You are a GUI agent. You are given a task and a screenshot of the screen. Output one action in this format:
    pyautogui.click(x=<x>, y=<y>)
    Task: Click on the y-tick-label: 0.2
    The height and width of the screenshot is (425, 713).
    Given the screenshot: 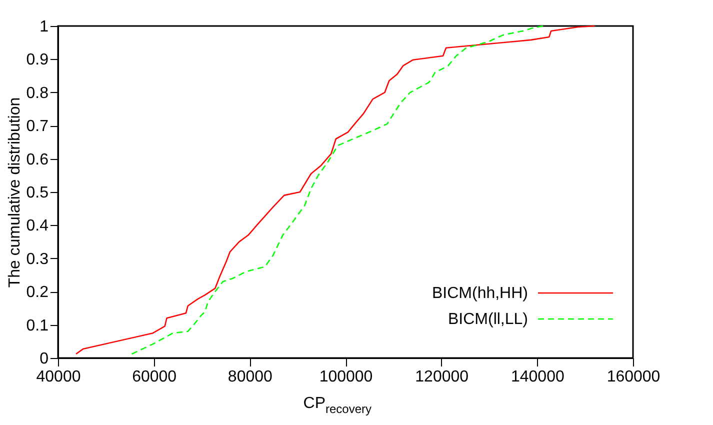 What is the action you would take?
    pyautogui.click(x=37, y=293)
    